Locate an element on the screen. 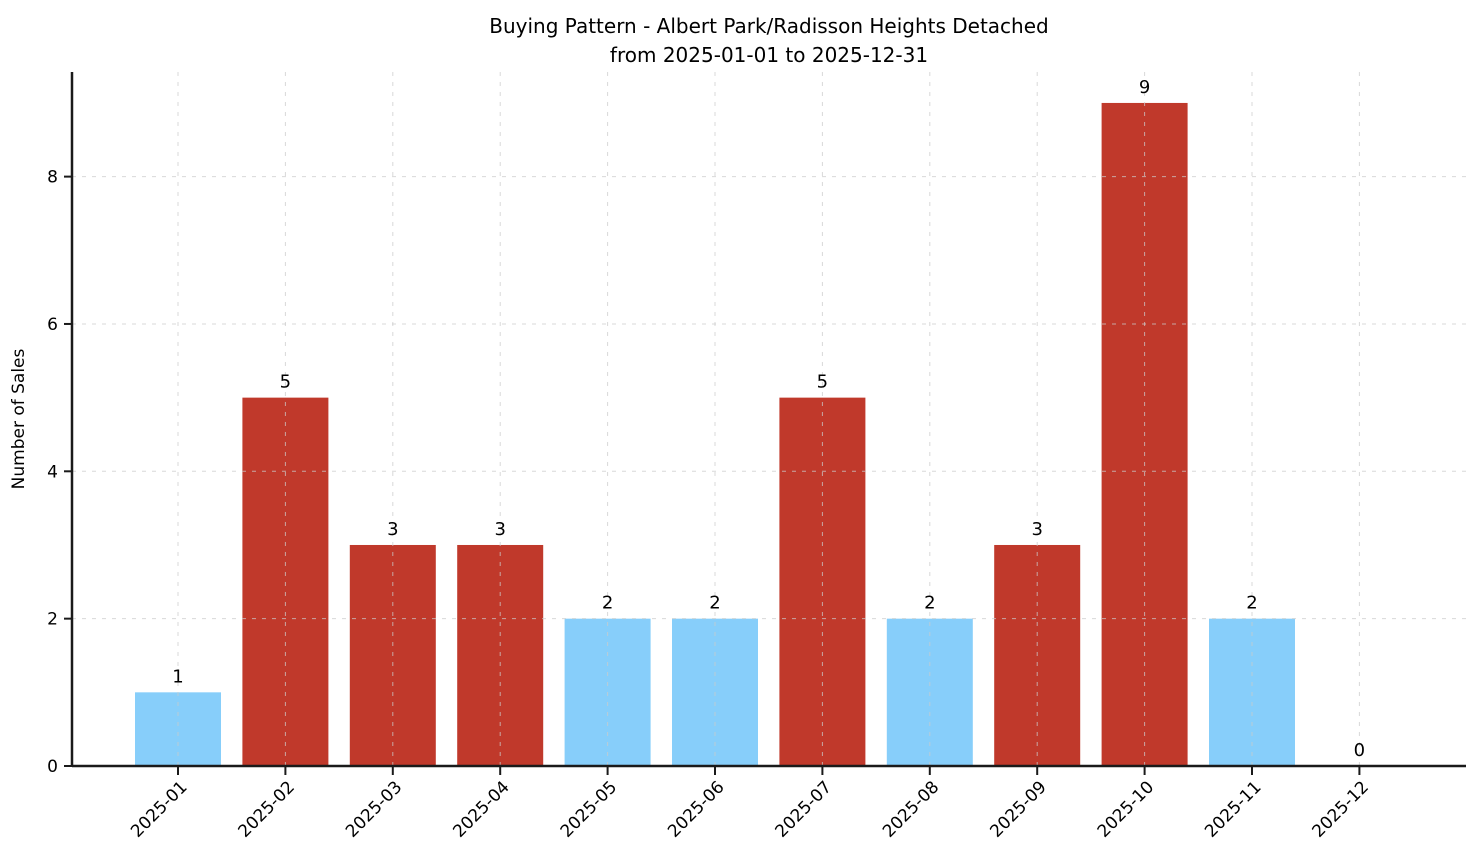 The image size is (1481, 863). y-tick-label: 2 is located at coordinates (52, 620).